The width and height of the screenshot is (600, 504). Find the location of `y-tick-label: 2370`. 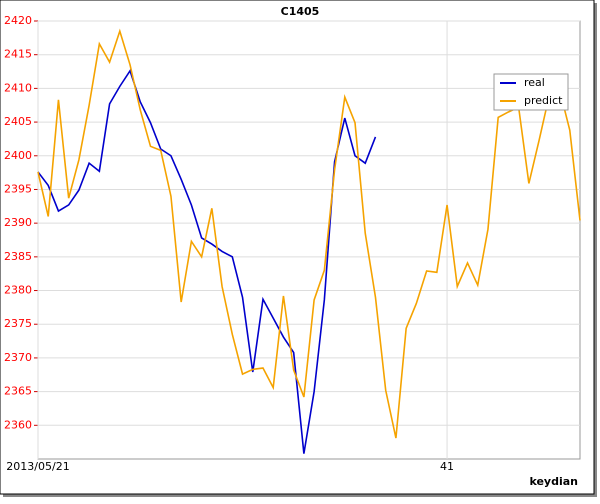

y-tick-label: 2370 is located at coordinates (18, 357).